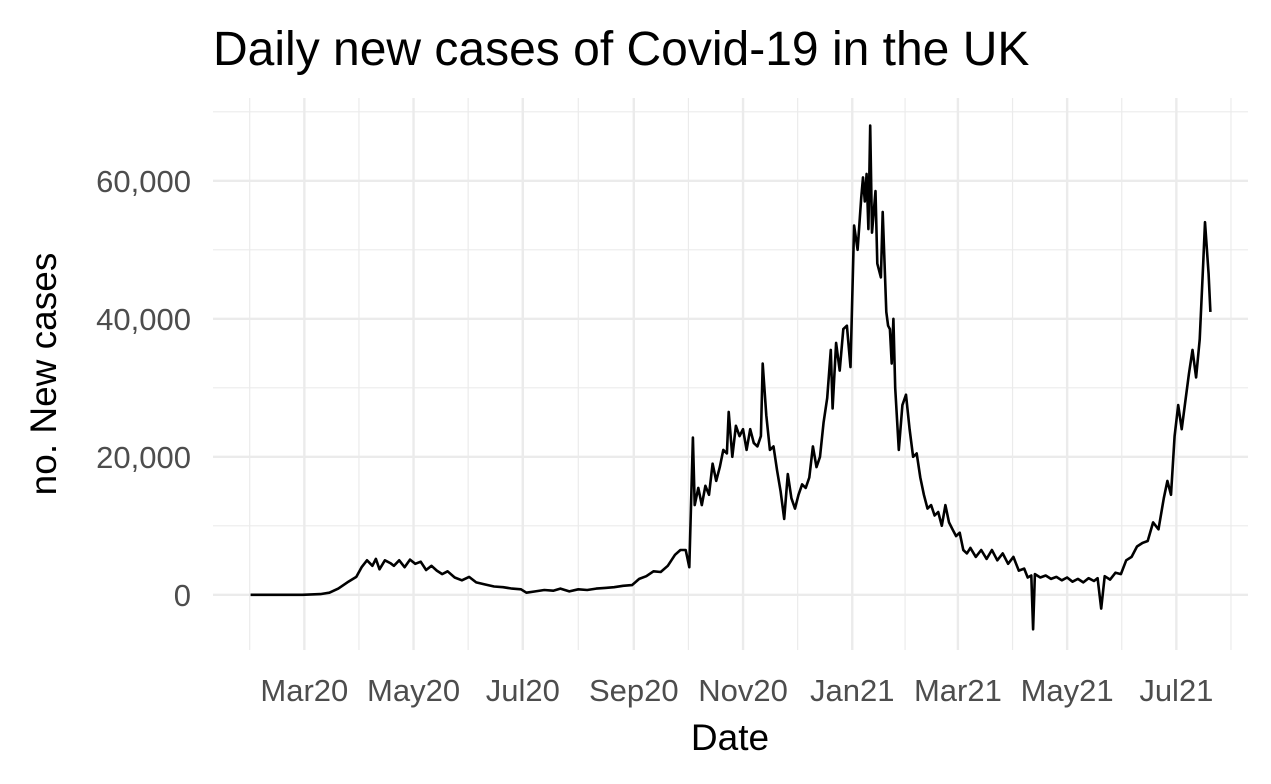 The image size is (1271, 784). What do you see at coordinates (1176, 690) in the screenshot?
I see `x-tick-label: Jul21` at bounding box center [1176, 690].